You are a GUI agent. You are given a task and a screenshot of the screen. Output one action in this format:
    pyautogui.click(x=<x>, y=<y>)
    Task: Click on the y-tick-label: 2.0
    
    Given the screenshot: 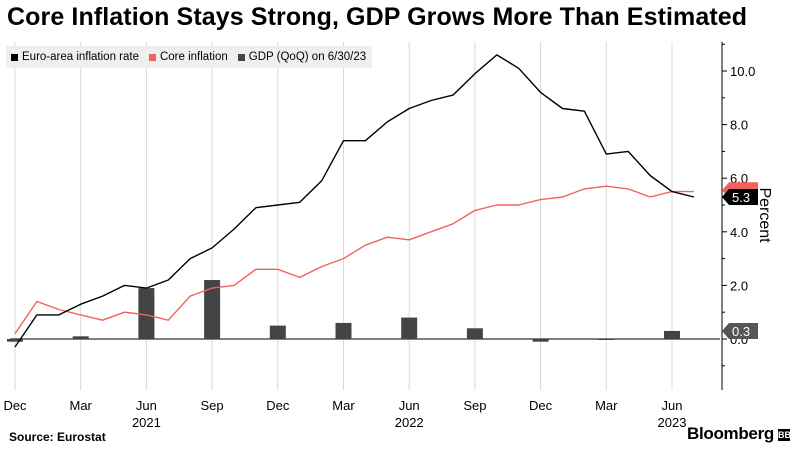 What is the action you would take?
    pyautogui.click(x=739, y=285)
    